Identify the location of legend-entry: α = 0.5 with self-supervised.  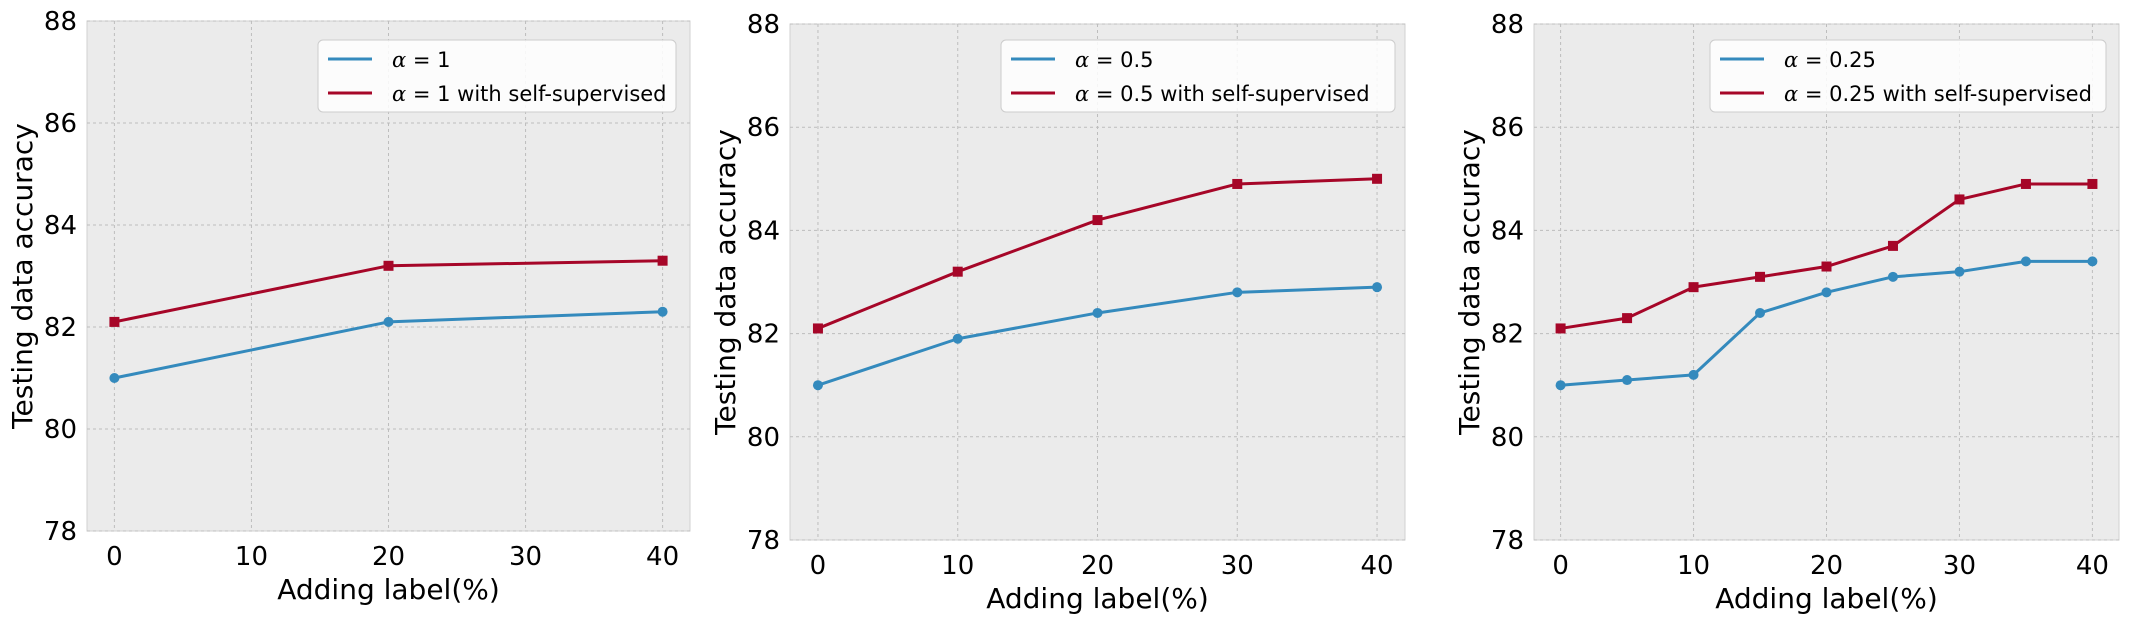
(1222, 94).